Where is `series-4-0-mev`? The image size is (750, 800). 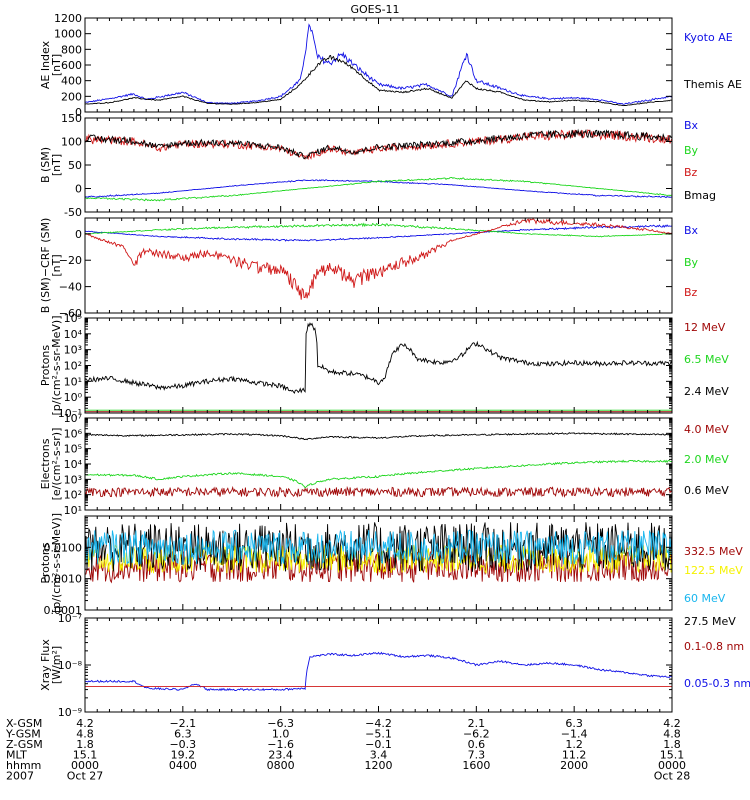 series-4-0-mev is located at coordinates (378, 491).